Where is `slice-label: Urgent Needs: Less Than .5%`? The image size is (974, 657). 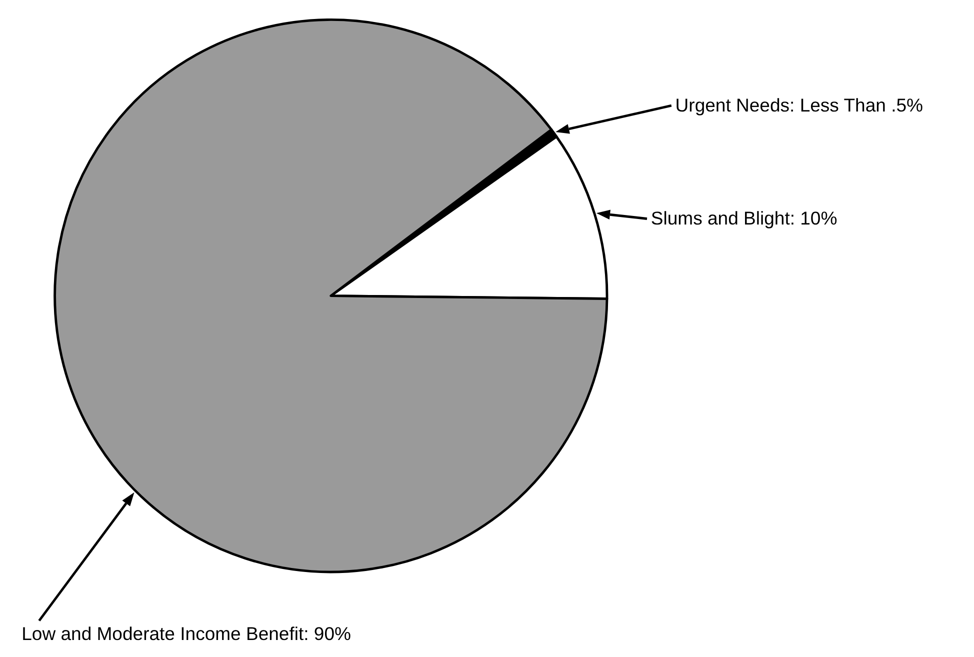
slice-label: Urgent Needs: Less Than .5% is located at coordinates (799, 105).